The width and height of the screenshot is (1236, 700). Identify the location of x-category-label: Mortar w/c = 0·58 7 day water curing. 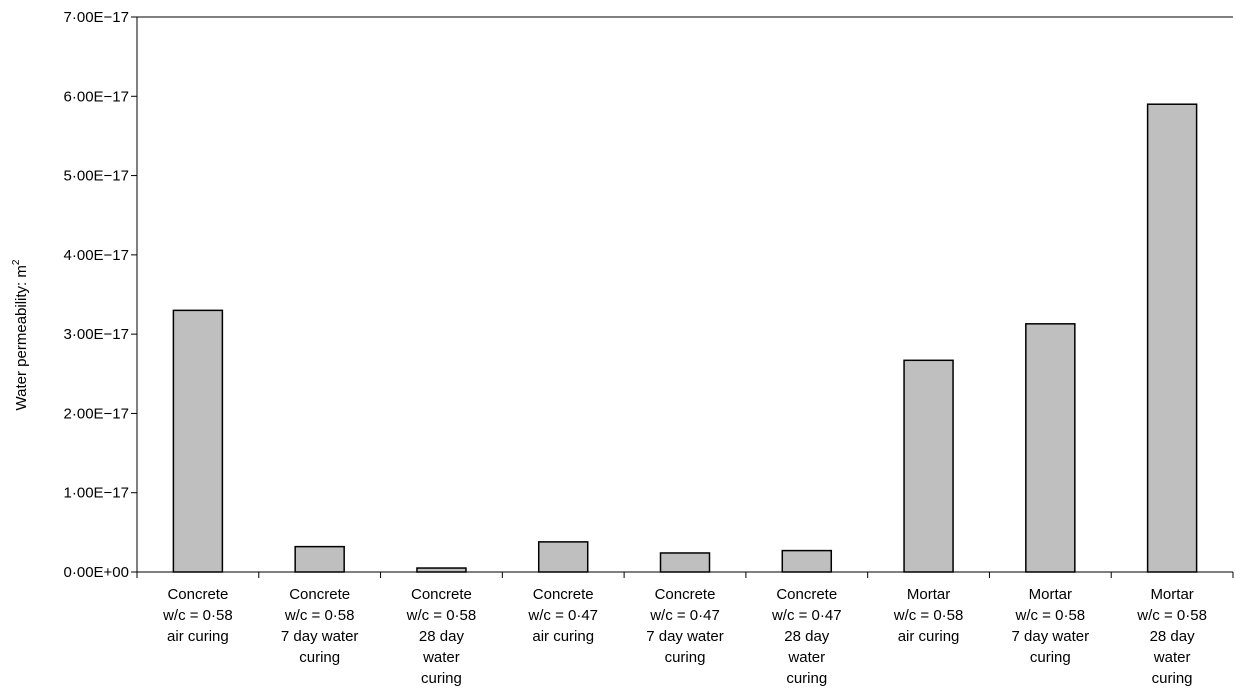
(1051, 626).